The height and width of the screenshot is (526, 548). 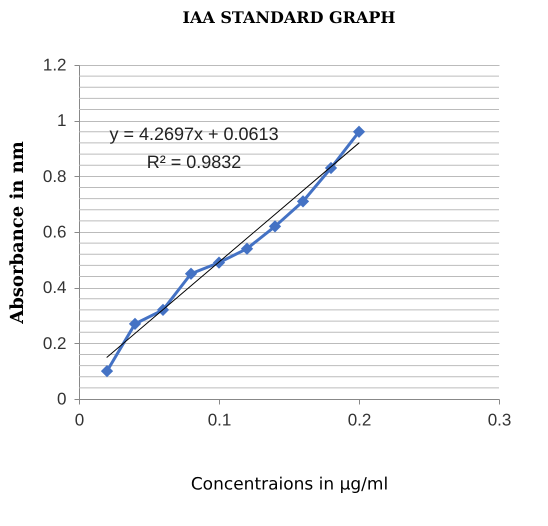 What do you see at coordinates (17, 233) in the screenshot?
I see `y-axis-title: Absorbance in nm` at bounding box center [17, 233].